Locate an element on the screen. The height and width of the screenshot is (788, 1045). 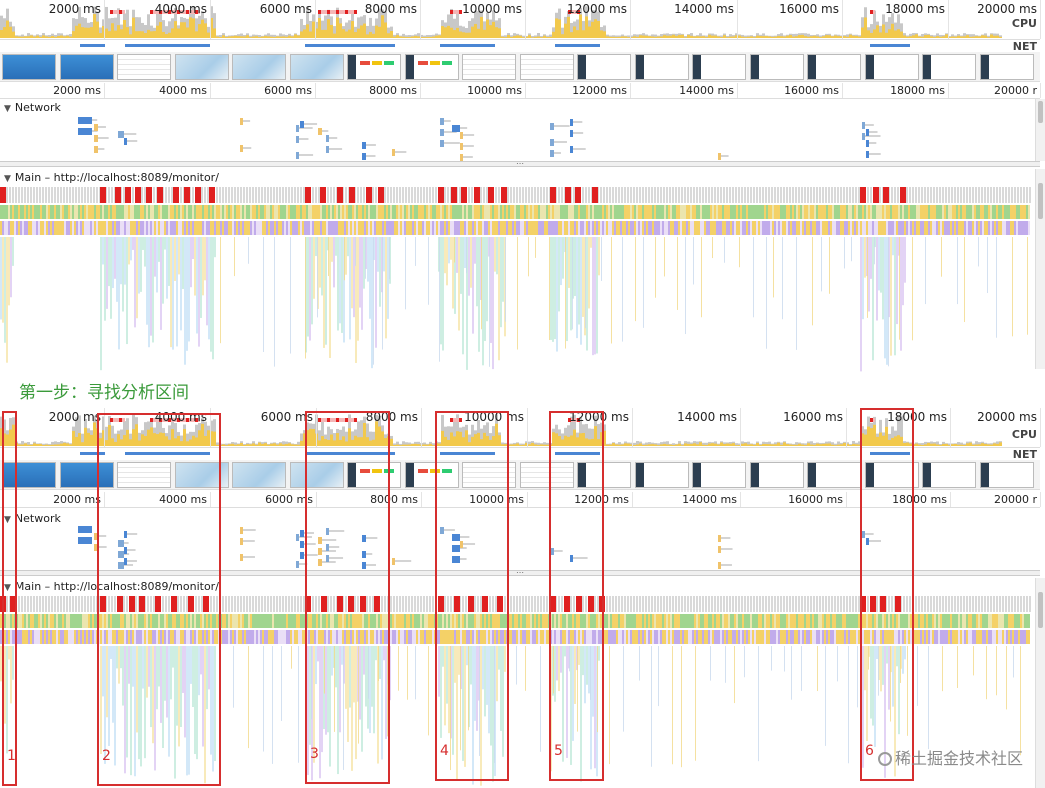
cpu-track-label: CPU is located at coordinates (1024, 23).